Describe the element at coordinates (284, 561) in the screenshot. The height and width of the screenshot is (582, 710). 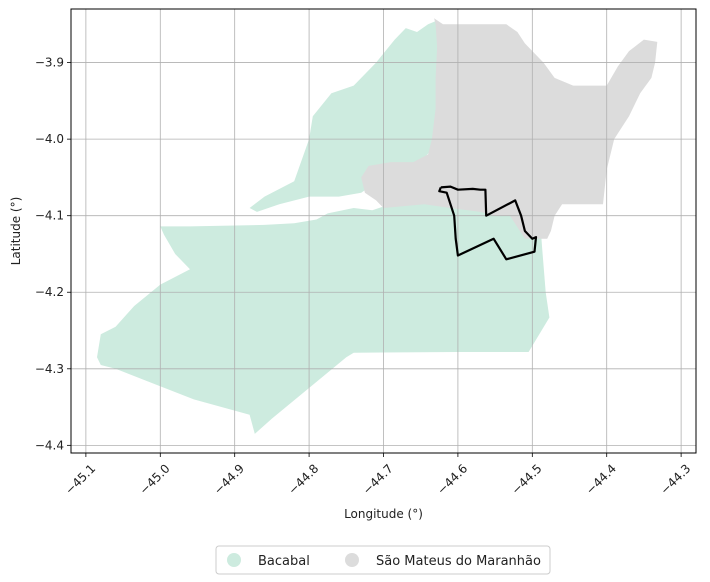
I see `legend-label-0: Bacabal` at that location.